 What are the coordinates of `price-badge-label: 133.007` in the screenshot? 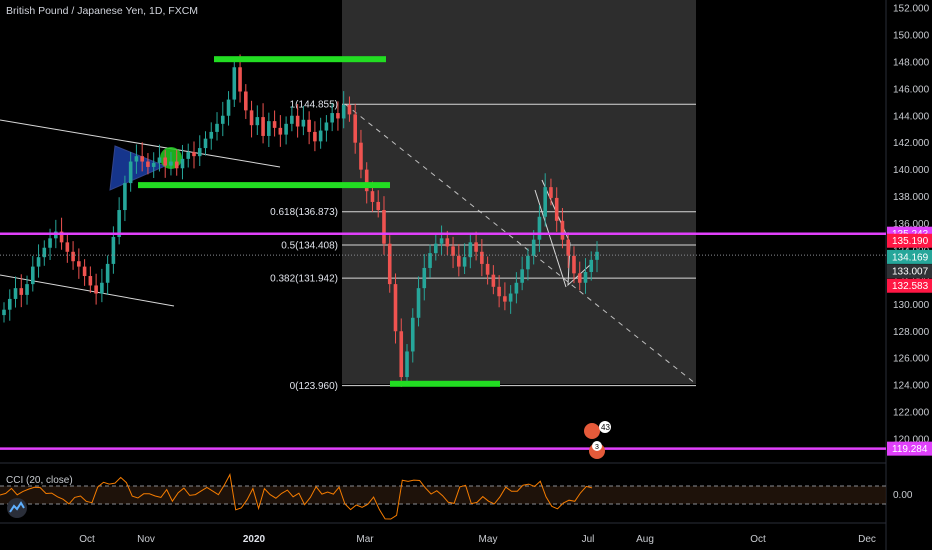 It's located at (910, 272).